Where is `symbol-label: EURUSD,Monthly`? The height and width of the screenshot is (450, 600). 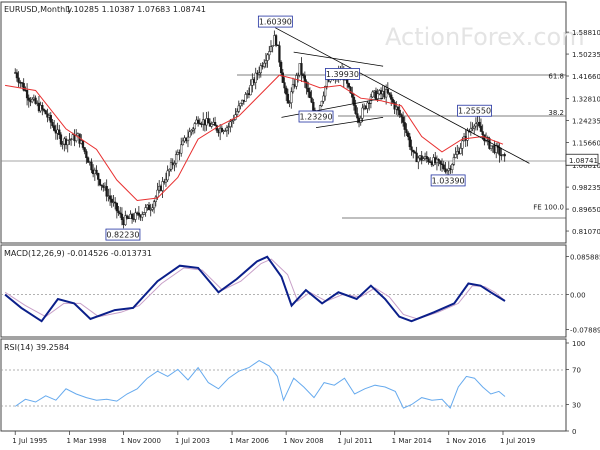
symbol-label: EURUSD,Monthly is located at coordinates (38, 9).